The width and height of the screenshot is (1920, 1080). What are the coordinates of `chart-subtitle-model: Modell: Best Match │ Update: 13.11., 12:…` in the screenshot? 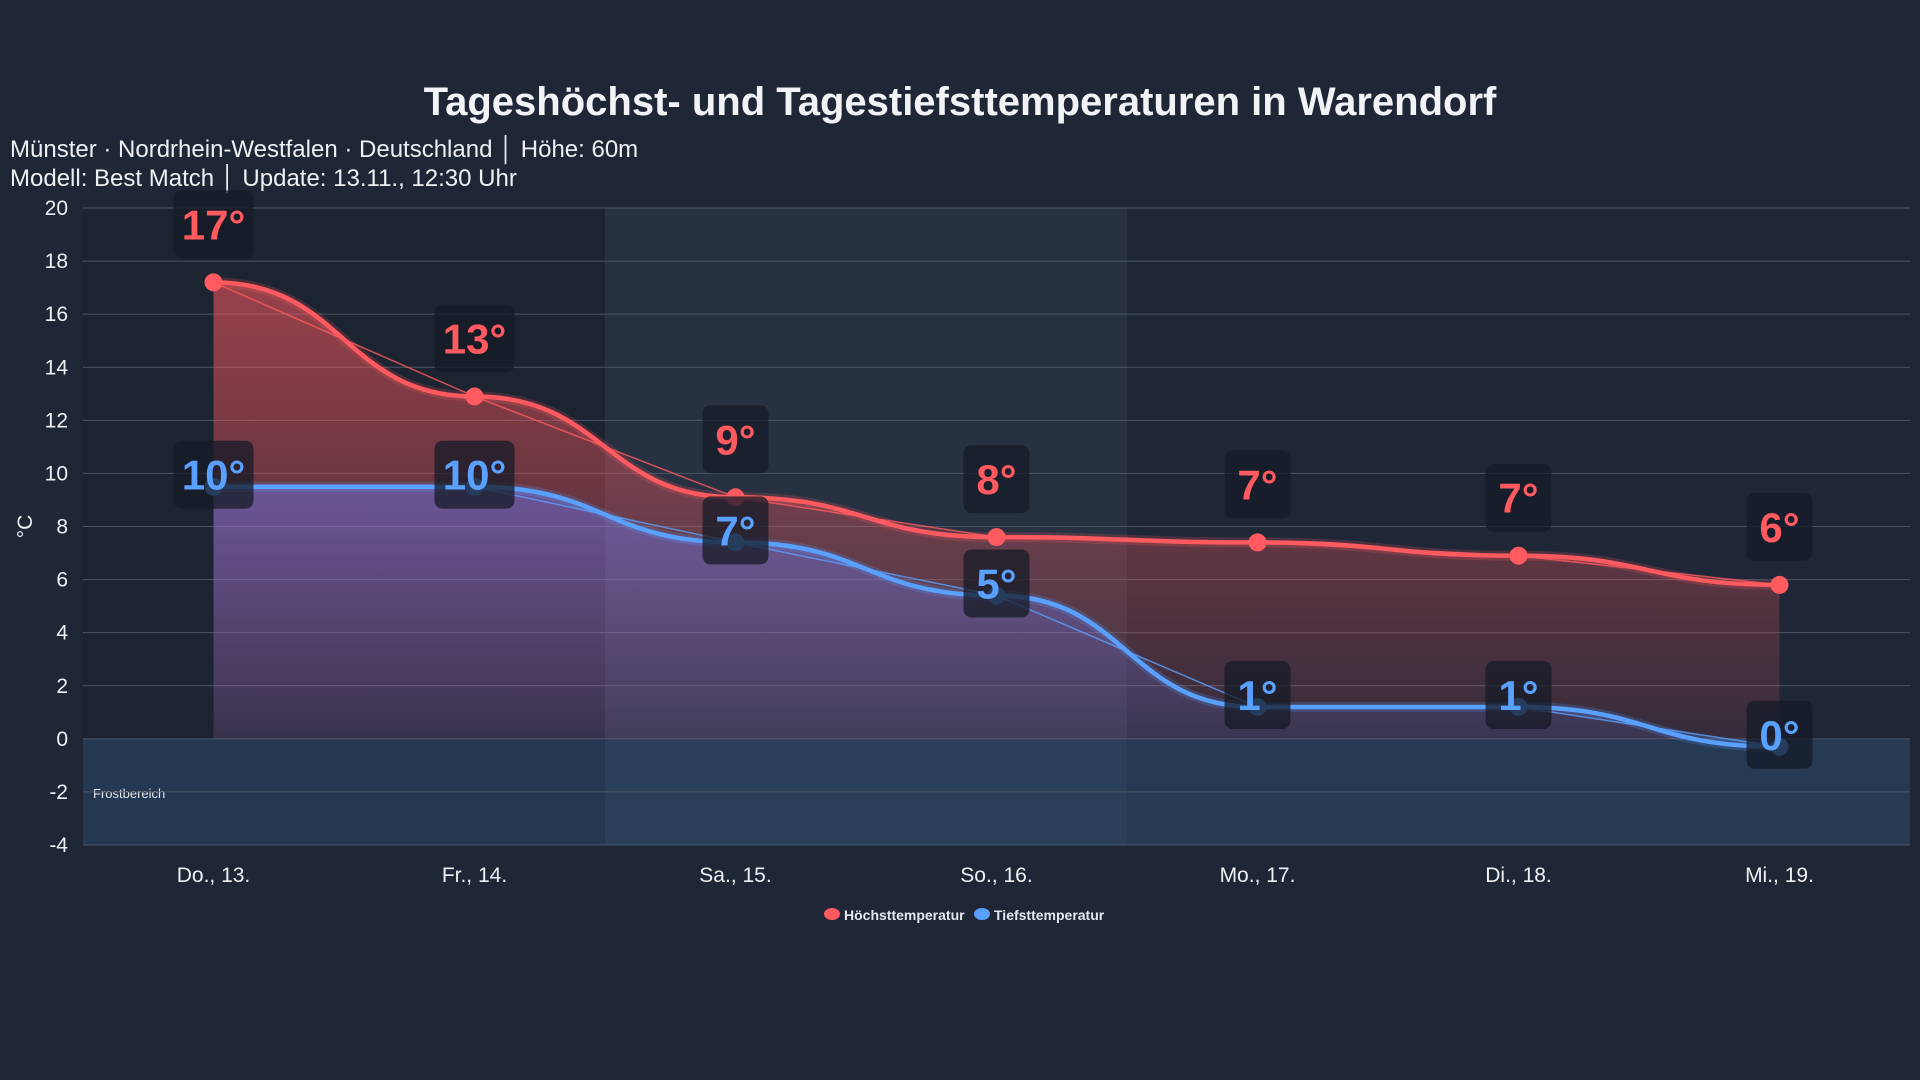 It's located at (263, 178).